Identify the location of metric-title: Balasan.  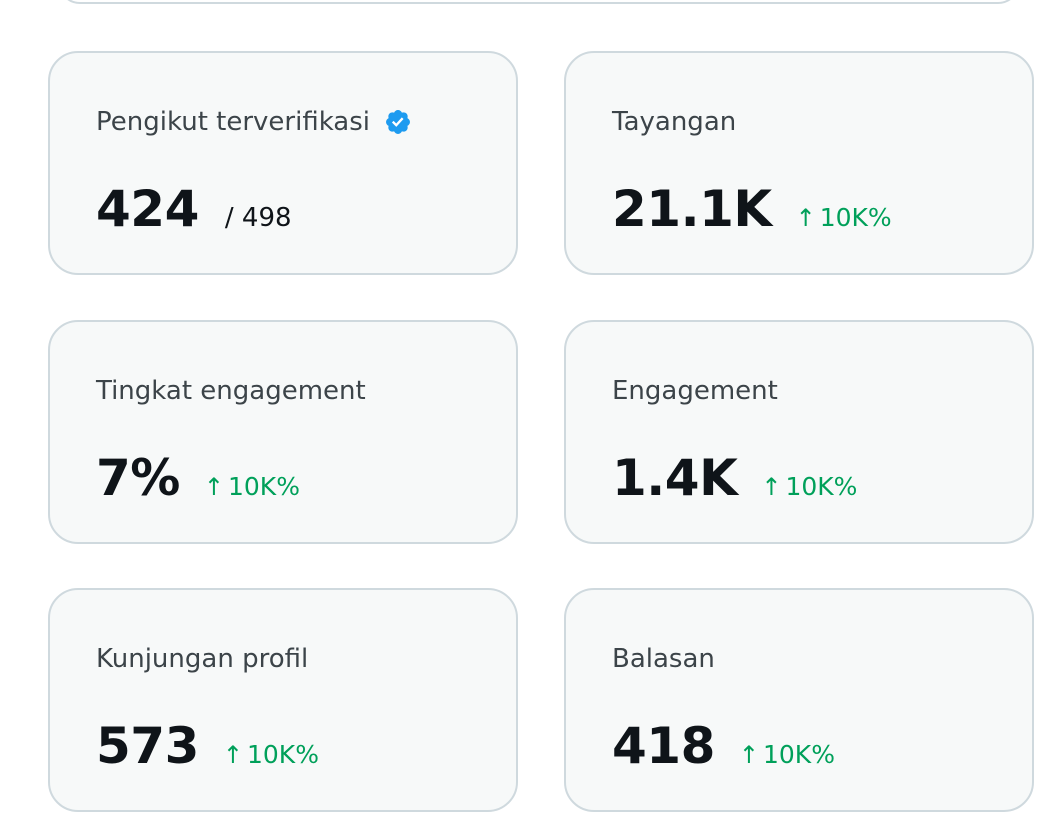
(663, 659).